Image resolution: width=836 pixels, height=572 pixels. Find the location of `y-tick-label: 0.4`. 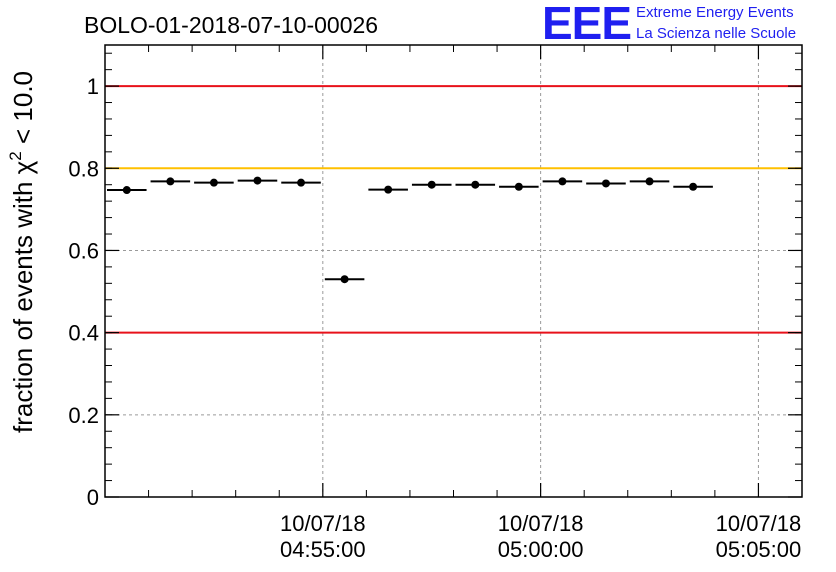

y-tick-label: 0.4 is located at coordinates (83, 333).